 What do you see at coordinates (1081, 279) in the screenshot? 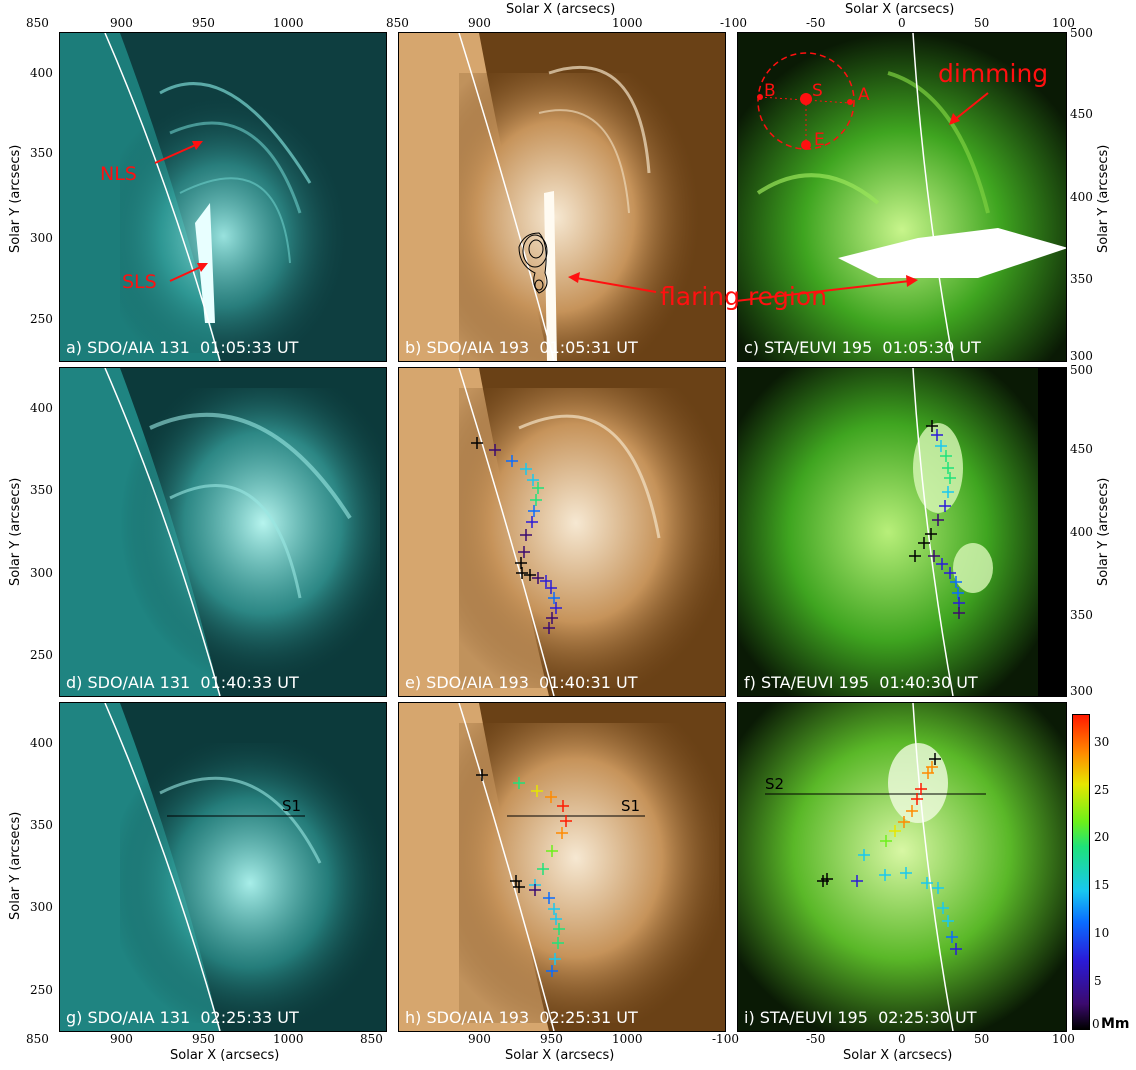
I see `ry-tick-350-r1: 350` at bounding box center [1081, 279].